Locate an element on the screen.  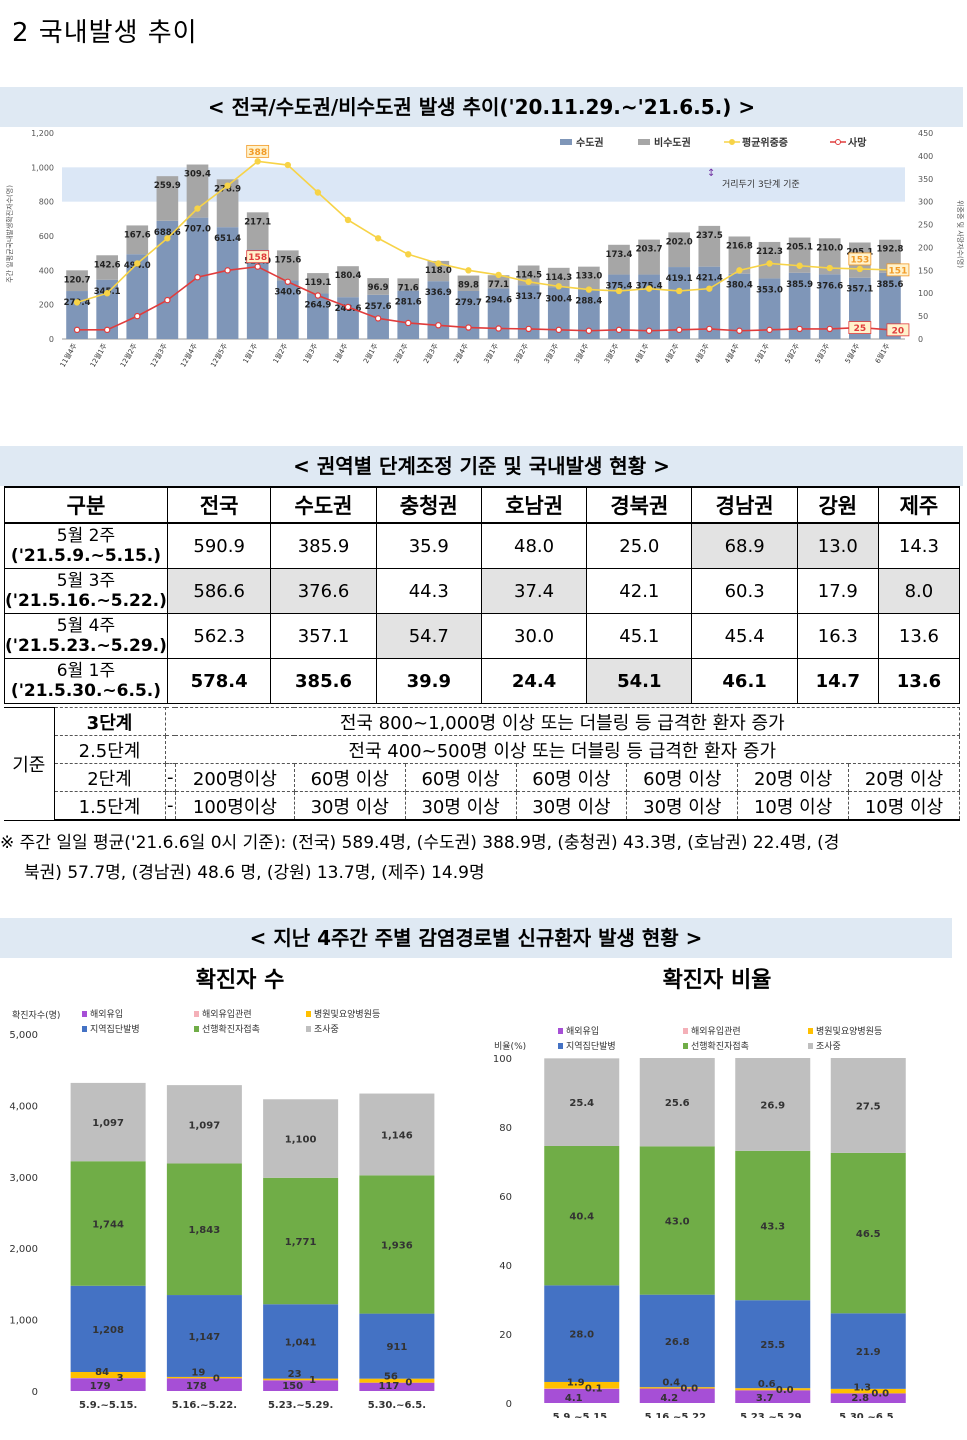
row-range: ('21.5.30.~6.5.) is located at coordinates (85, 691).